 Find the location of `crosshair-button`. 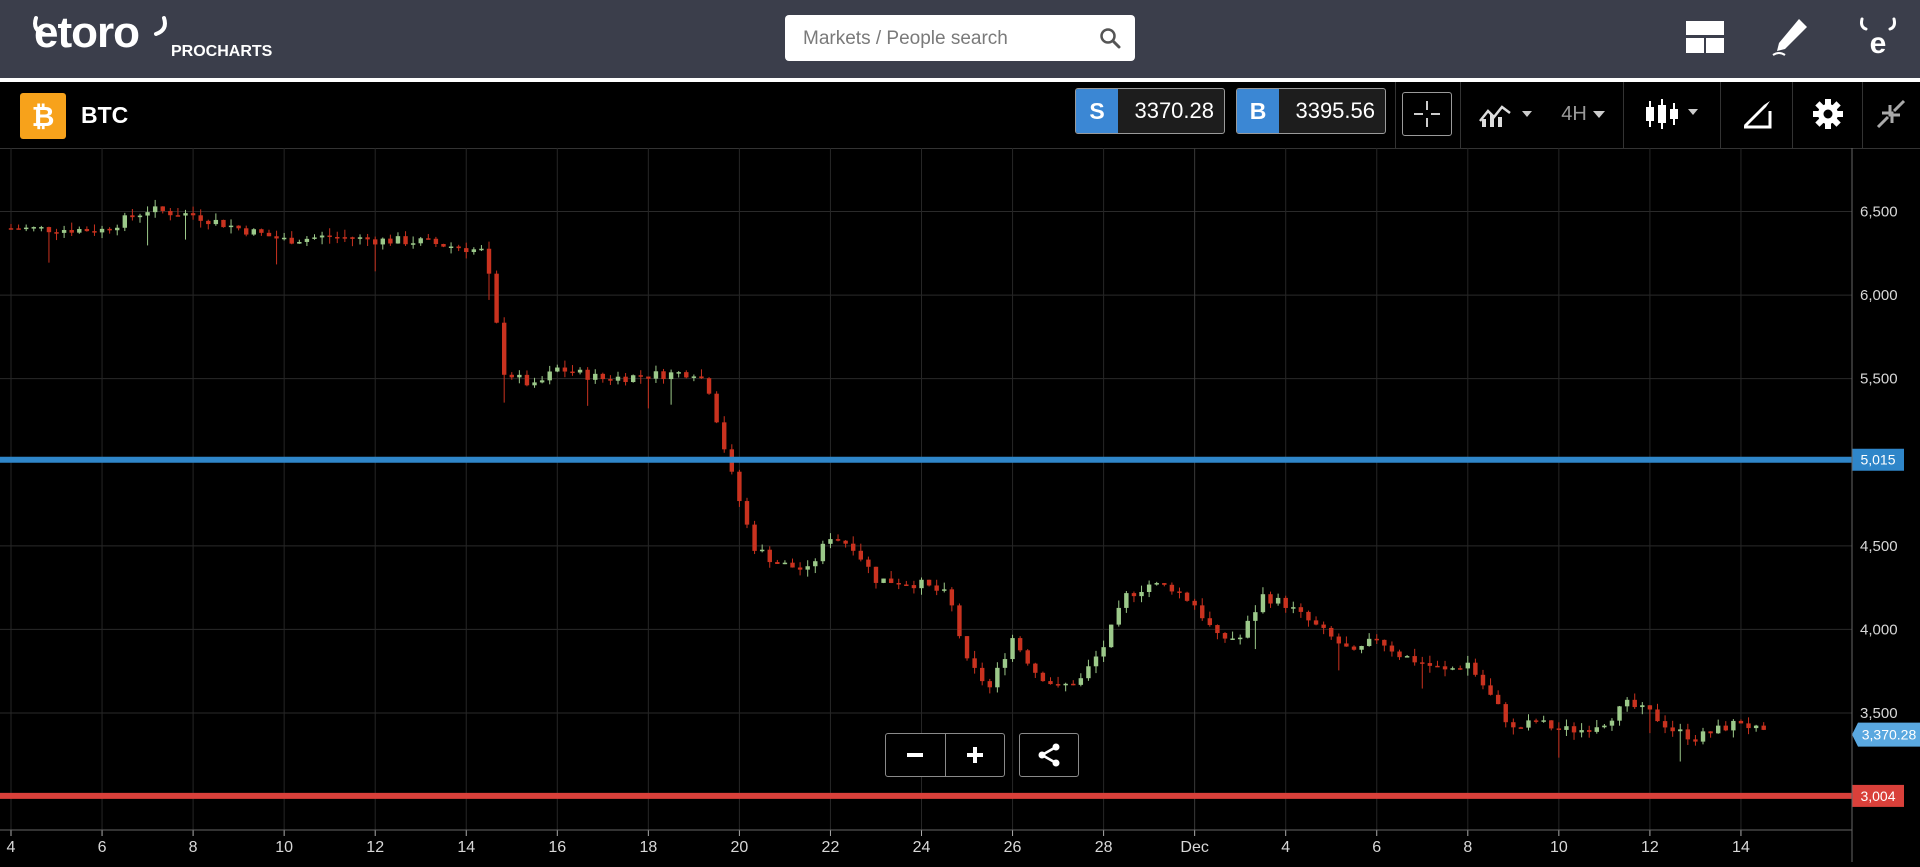

crosshair-button is located at coordinates (1427, 114).